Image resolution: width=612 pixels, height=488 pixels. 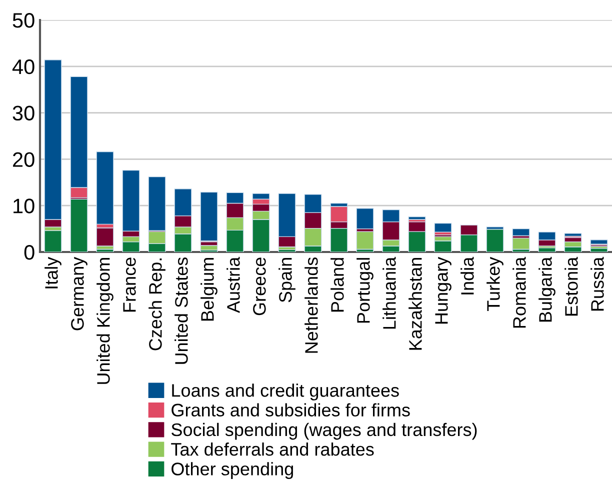 I want to click on x-tick-label: Spain, so click(x=287, y=280).